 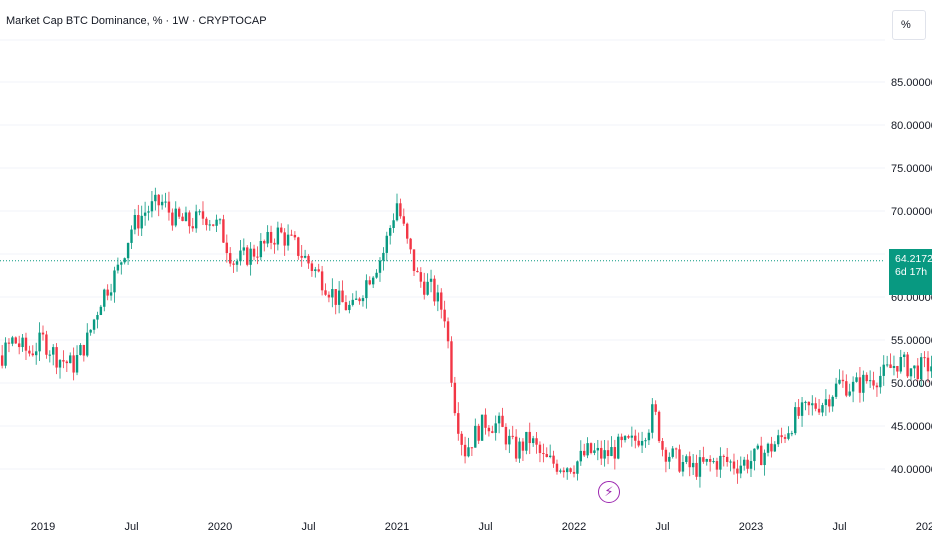 I want to click on lightning-icon: ⚡, so click(x=609, y=492).